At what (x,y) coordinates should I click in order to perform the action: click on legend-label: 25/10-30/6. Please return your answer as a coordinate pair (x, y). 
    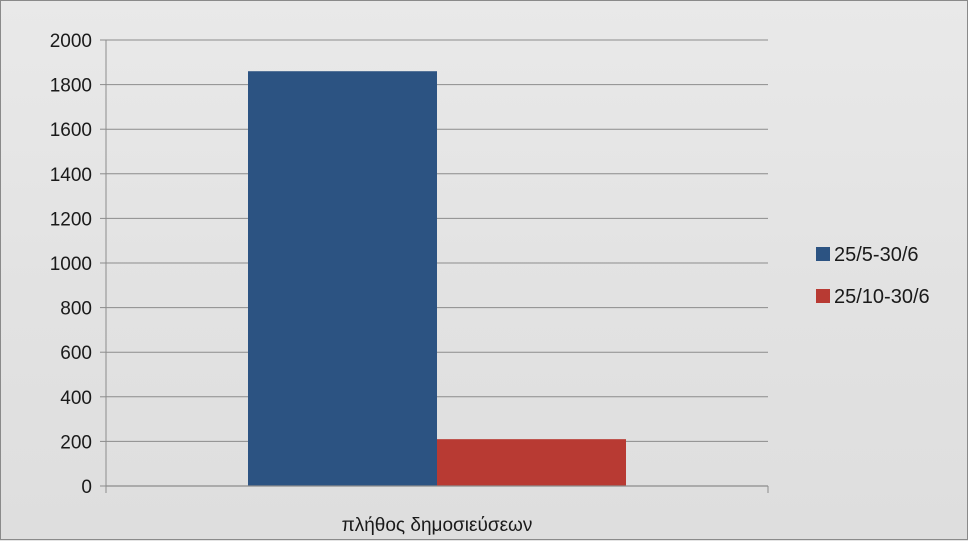
    Looking at the image, I should click on (882, 297).